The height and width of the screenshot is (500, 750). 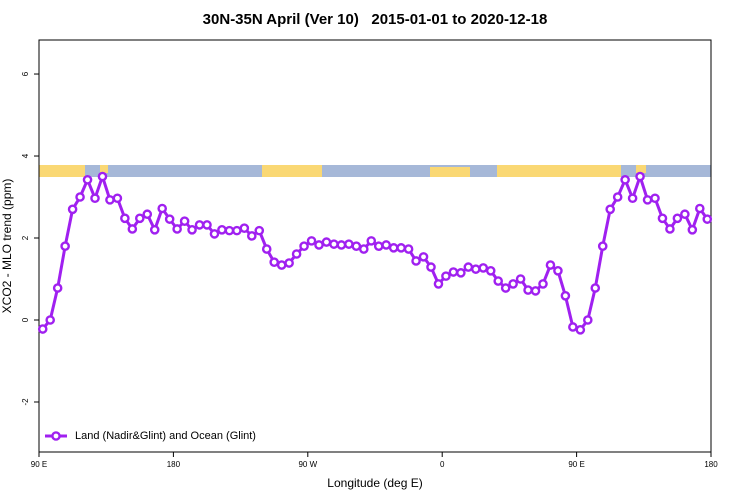 I want to click on x-tick-label: 90 W, so click(x=307, y=464).